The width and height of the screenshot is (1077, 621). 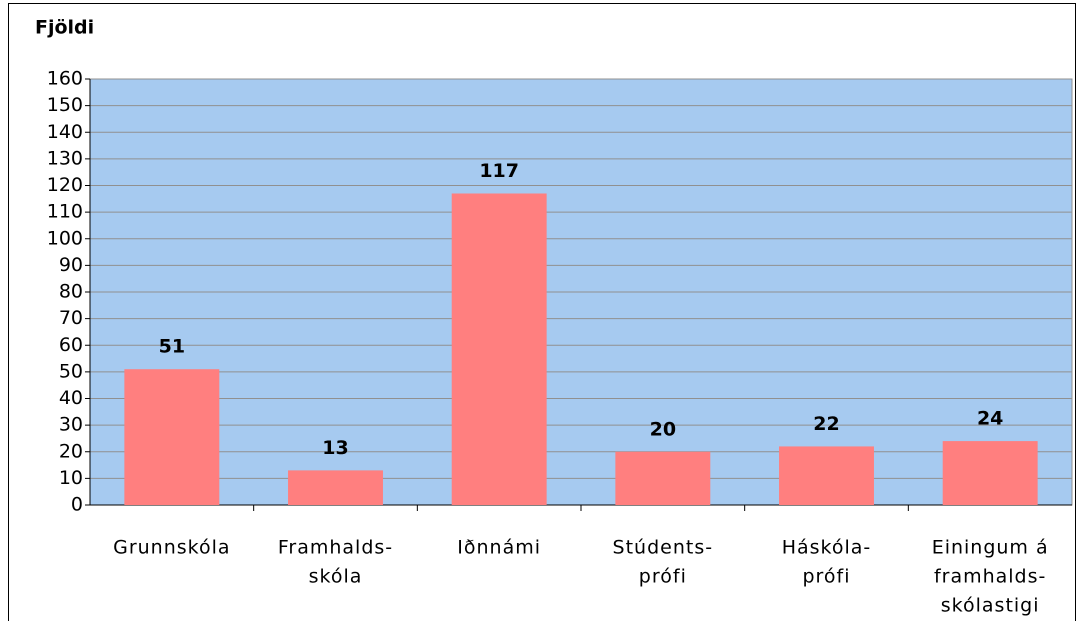 I want to click on y-tick-label: 130, so click(x=65, y=158).